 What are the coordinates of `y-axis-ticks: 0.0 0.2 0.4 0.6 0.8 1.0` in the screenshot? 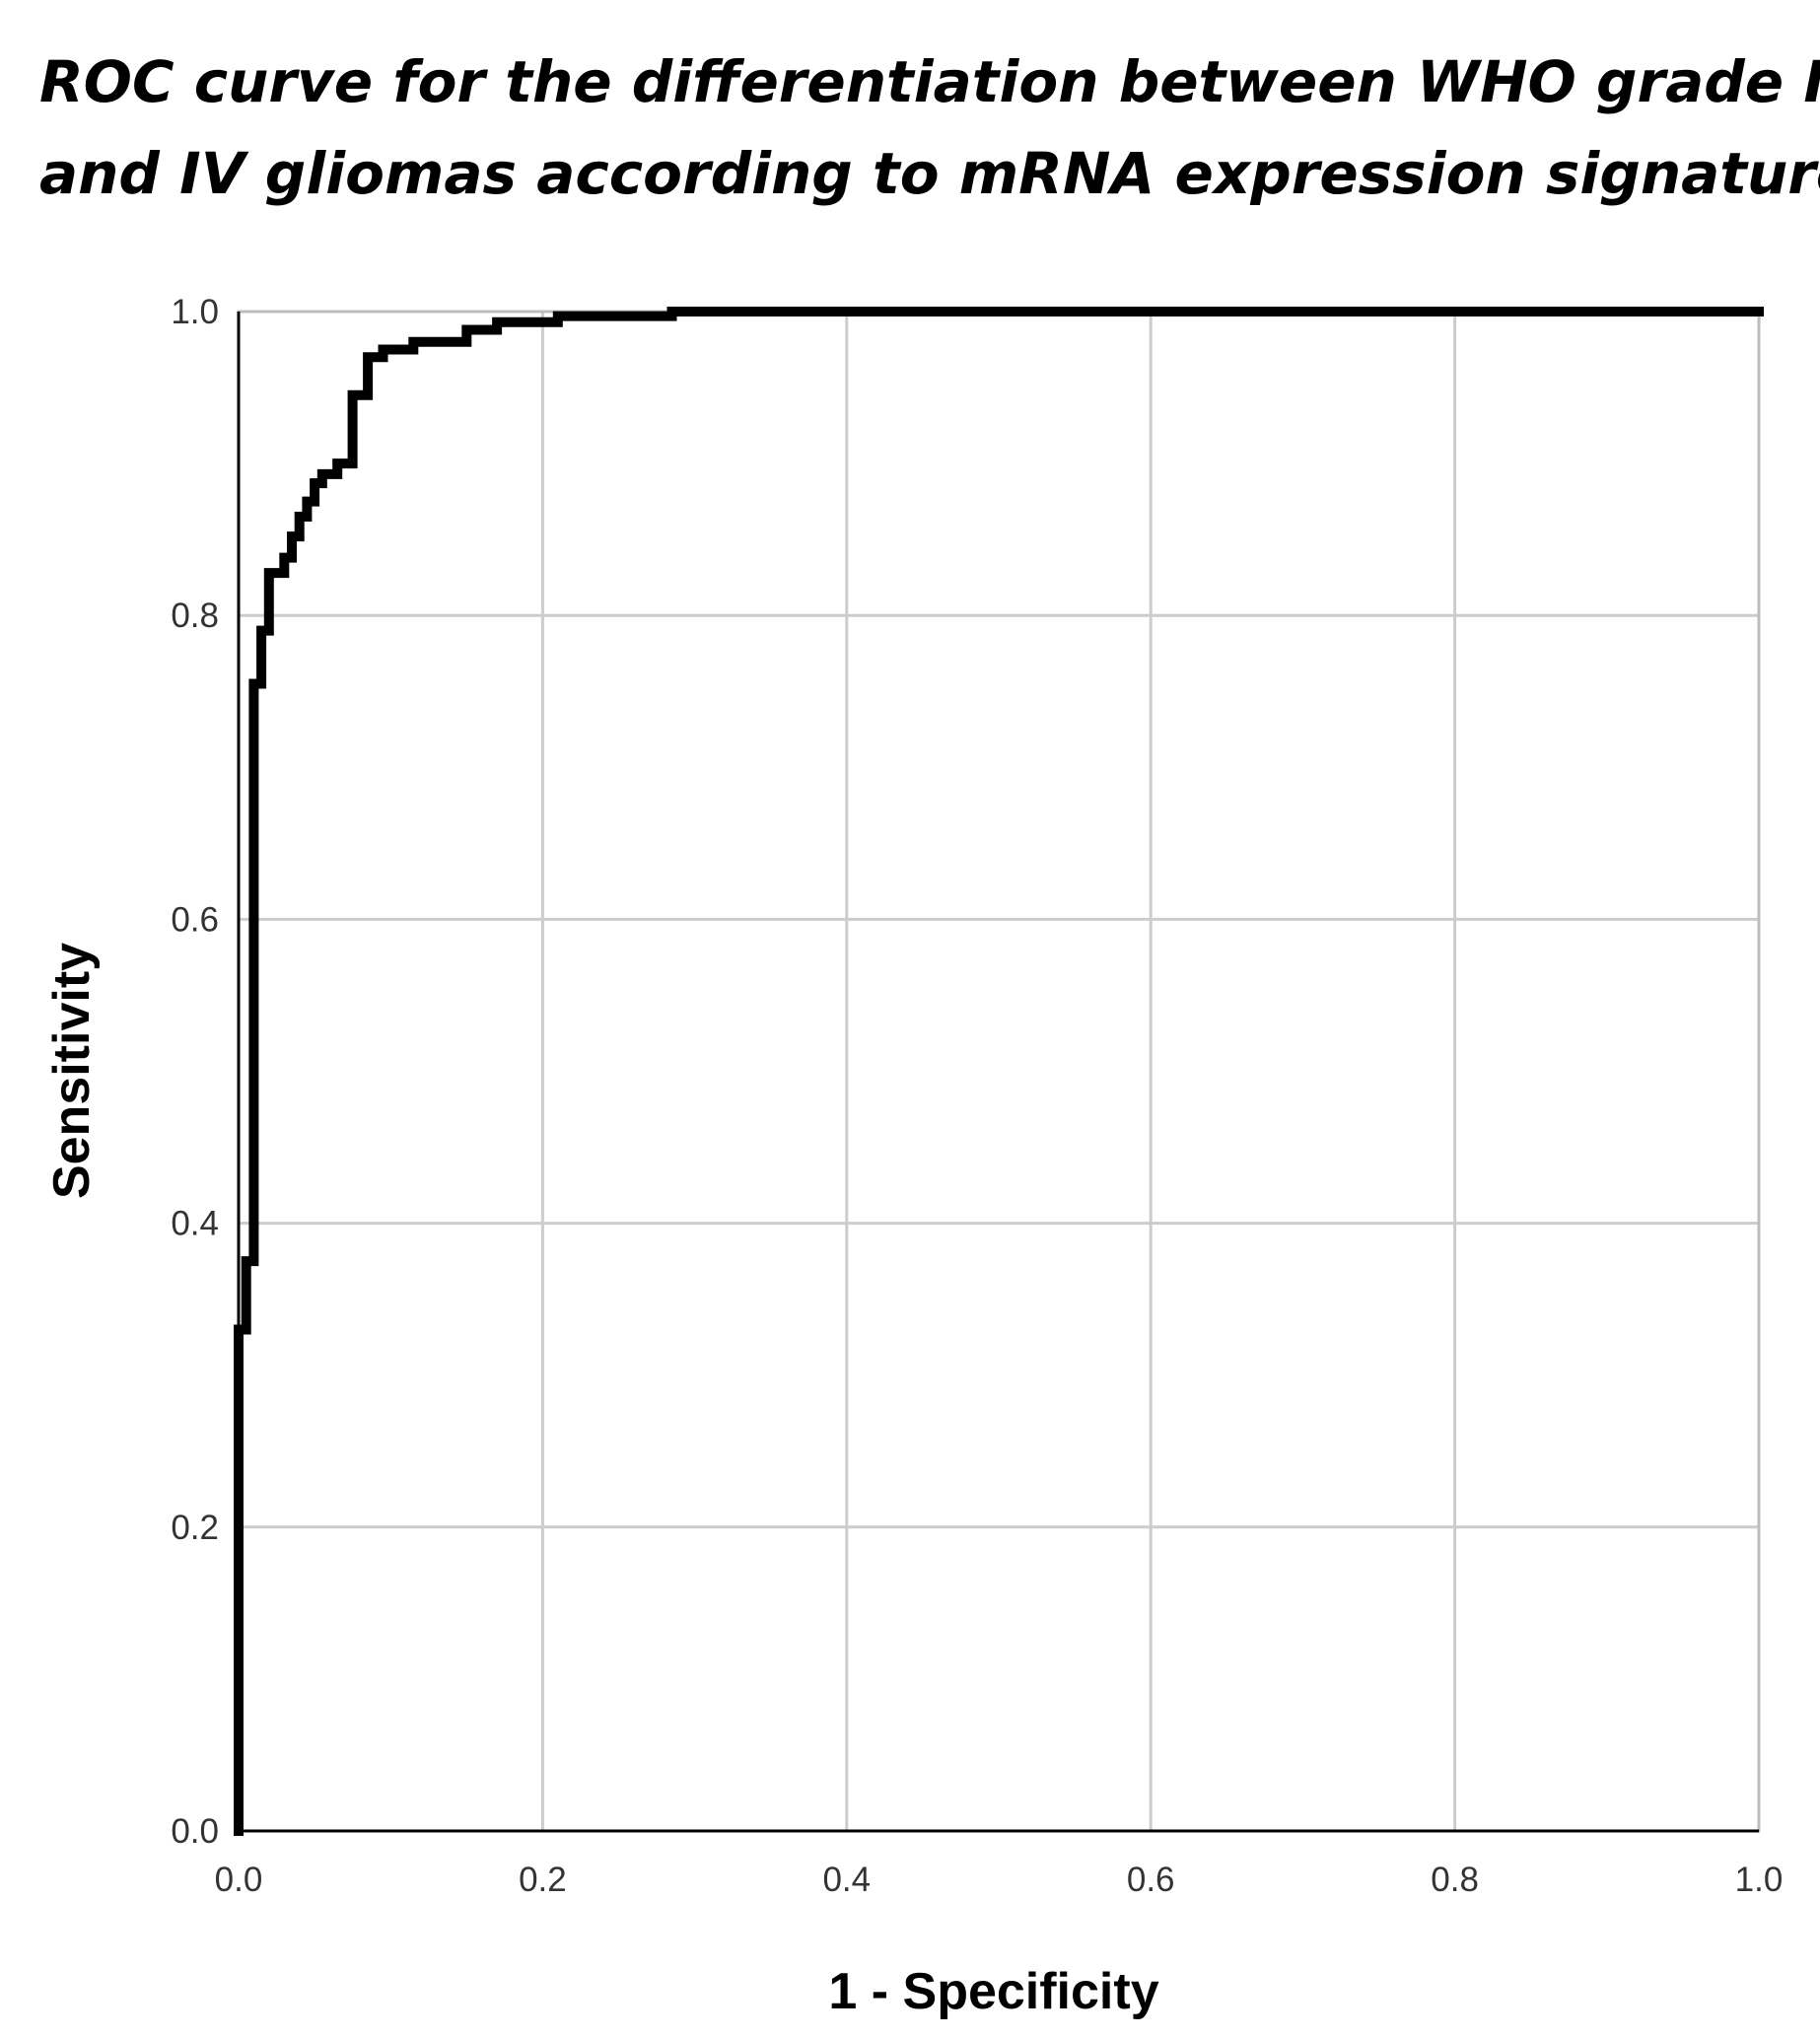 It's located at (195, 1072).